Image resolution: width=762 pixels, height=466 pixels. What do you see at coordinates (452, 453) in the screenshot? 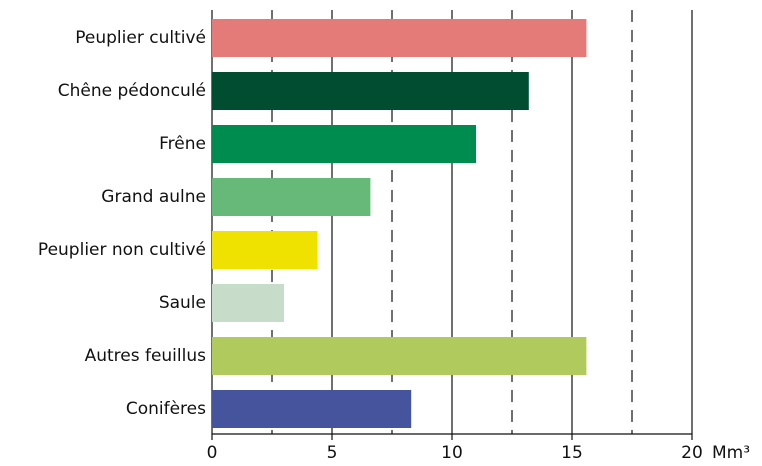
I see `x-tick-label: 10` at bounding box center [452, 453].